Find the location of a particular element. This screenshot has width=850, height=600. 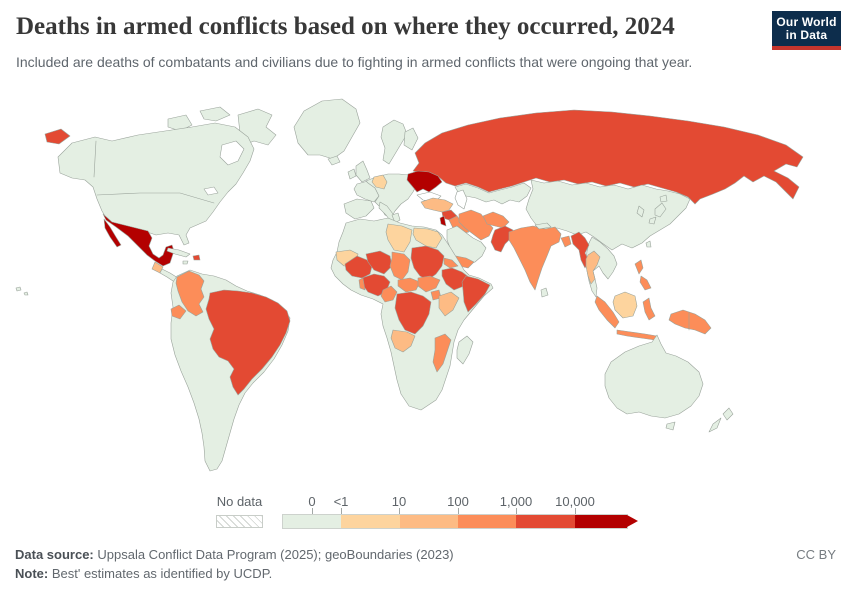

country-mexico is located at coordinates (138, 240).